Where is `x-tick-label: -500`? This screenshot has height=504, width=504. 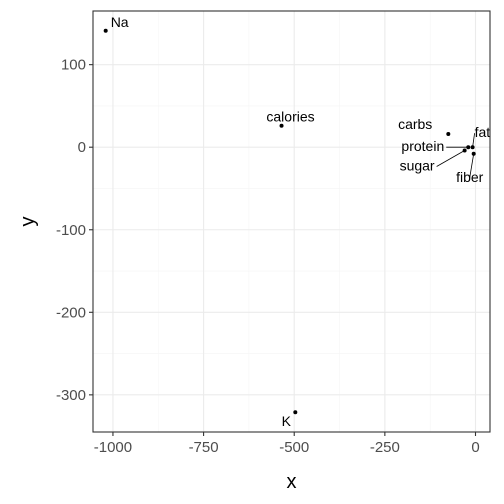 x-tick-label: -500 is located at coordinates (294, 447).